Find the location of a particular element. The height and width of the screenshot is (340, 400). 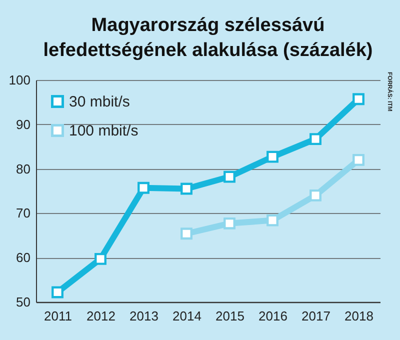

y-tick-label: 50 is located at coordinates (23, 302).